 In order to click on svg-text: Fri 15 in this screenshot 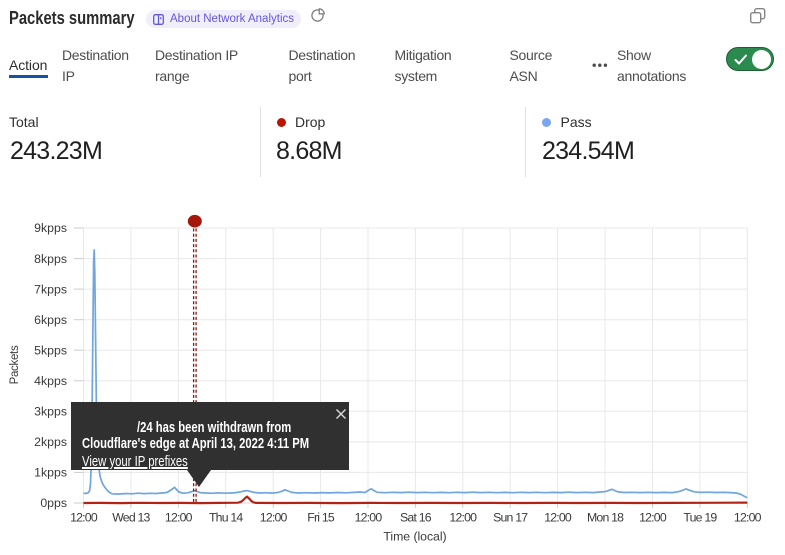, I will do `click(321, 518)`.